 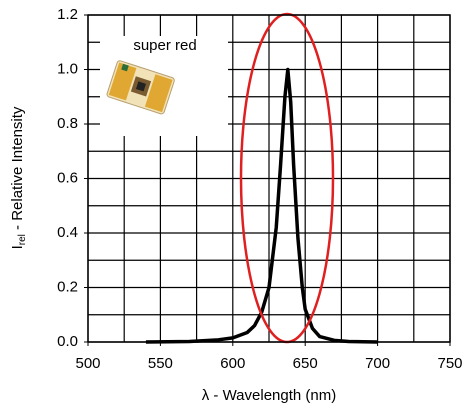 What do you see at coordinates (164, 45) in the screenshot?
I see `annotation: super red` at bounding box center [164, 45].